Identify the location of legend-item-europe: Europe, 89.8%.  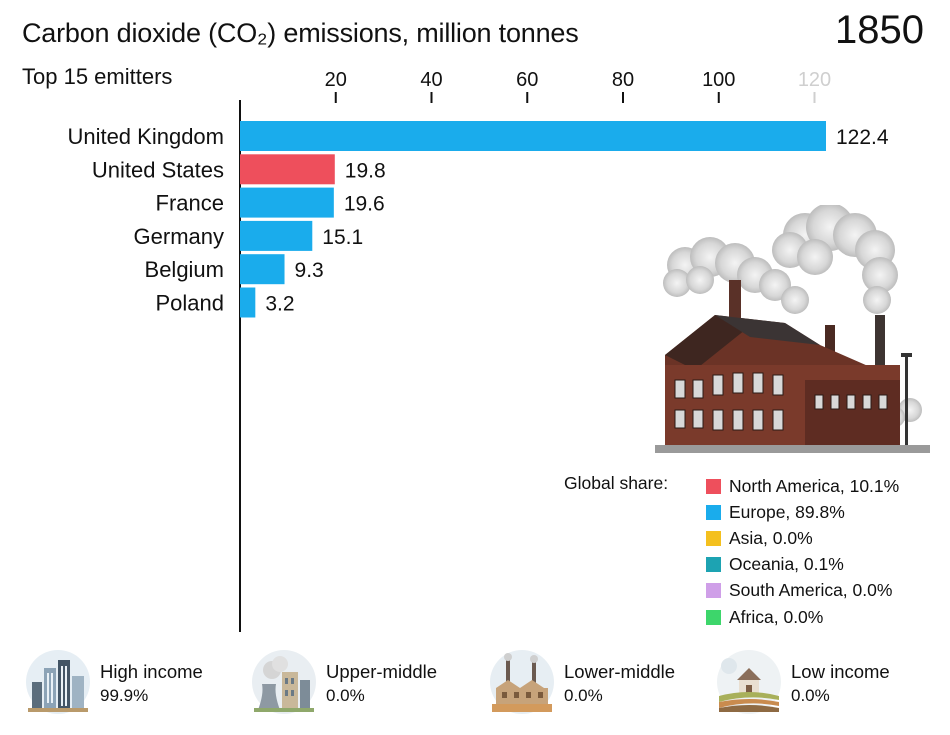
(802, 512).